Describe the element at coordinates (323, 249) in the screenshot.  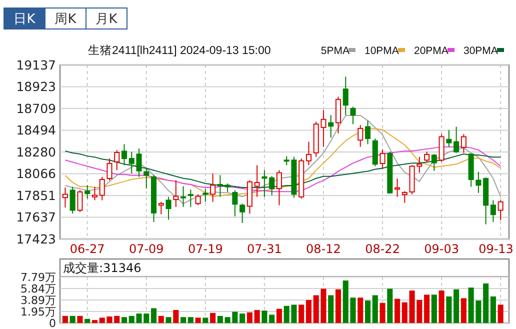
I see `x-tick-label: 08-12` at that location.